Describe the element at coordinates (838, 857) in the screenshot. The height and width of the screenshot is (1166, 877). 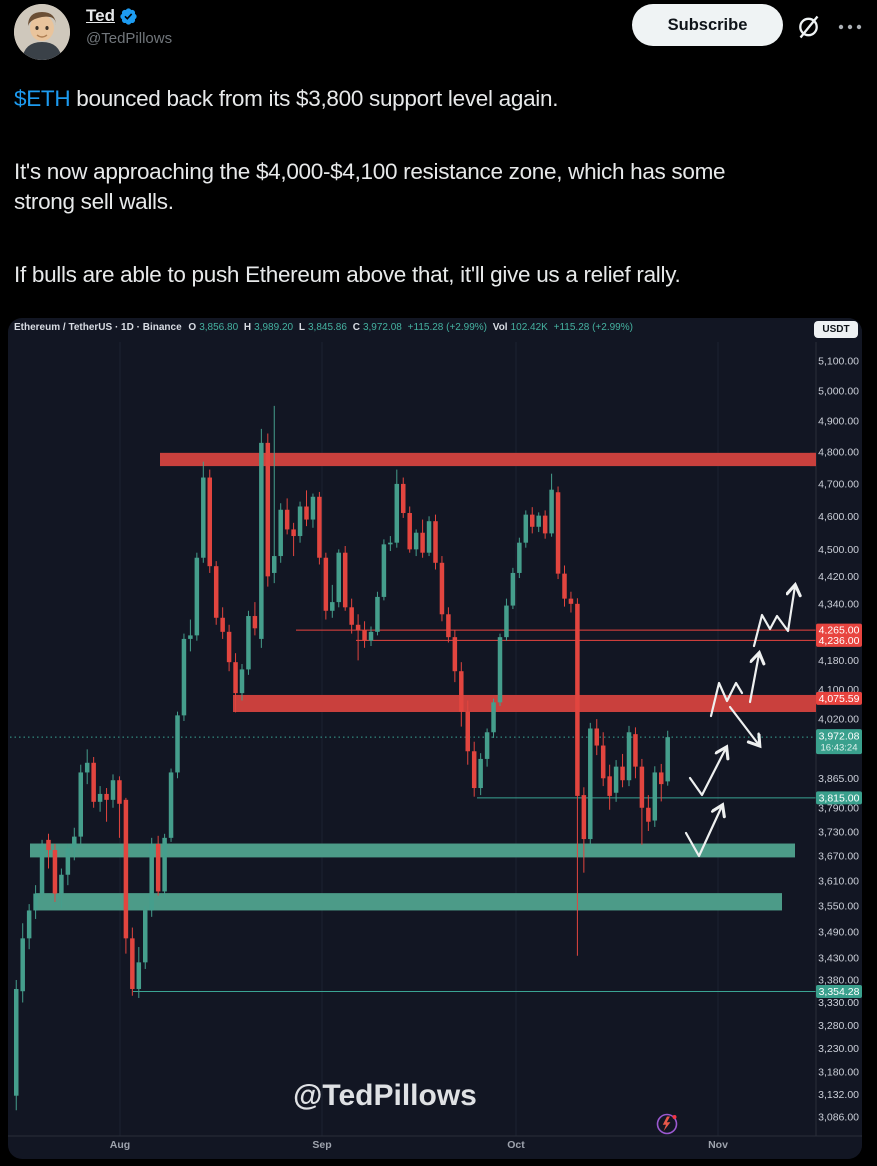
I see `axis-tick-label: 3,670.00` at that location.